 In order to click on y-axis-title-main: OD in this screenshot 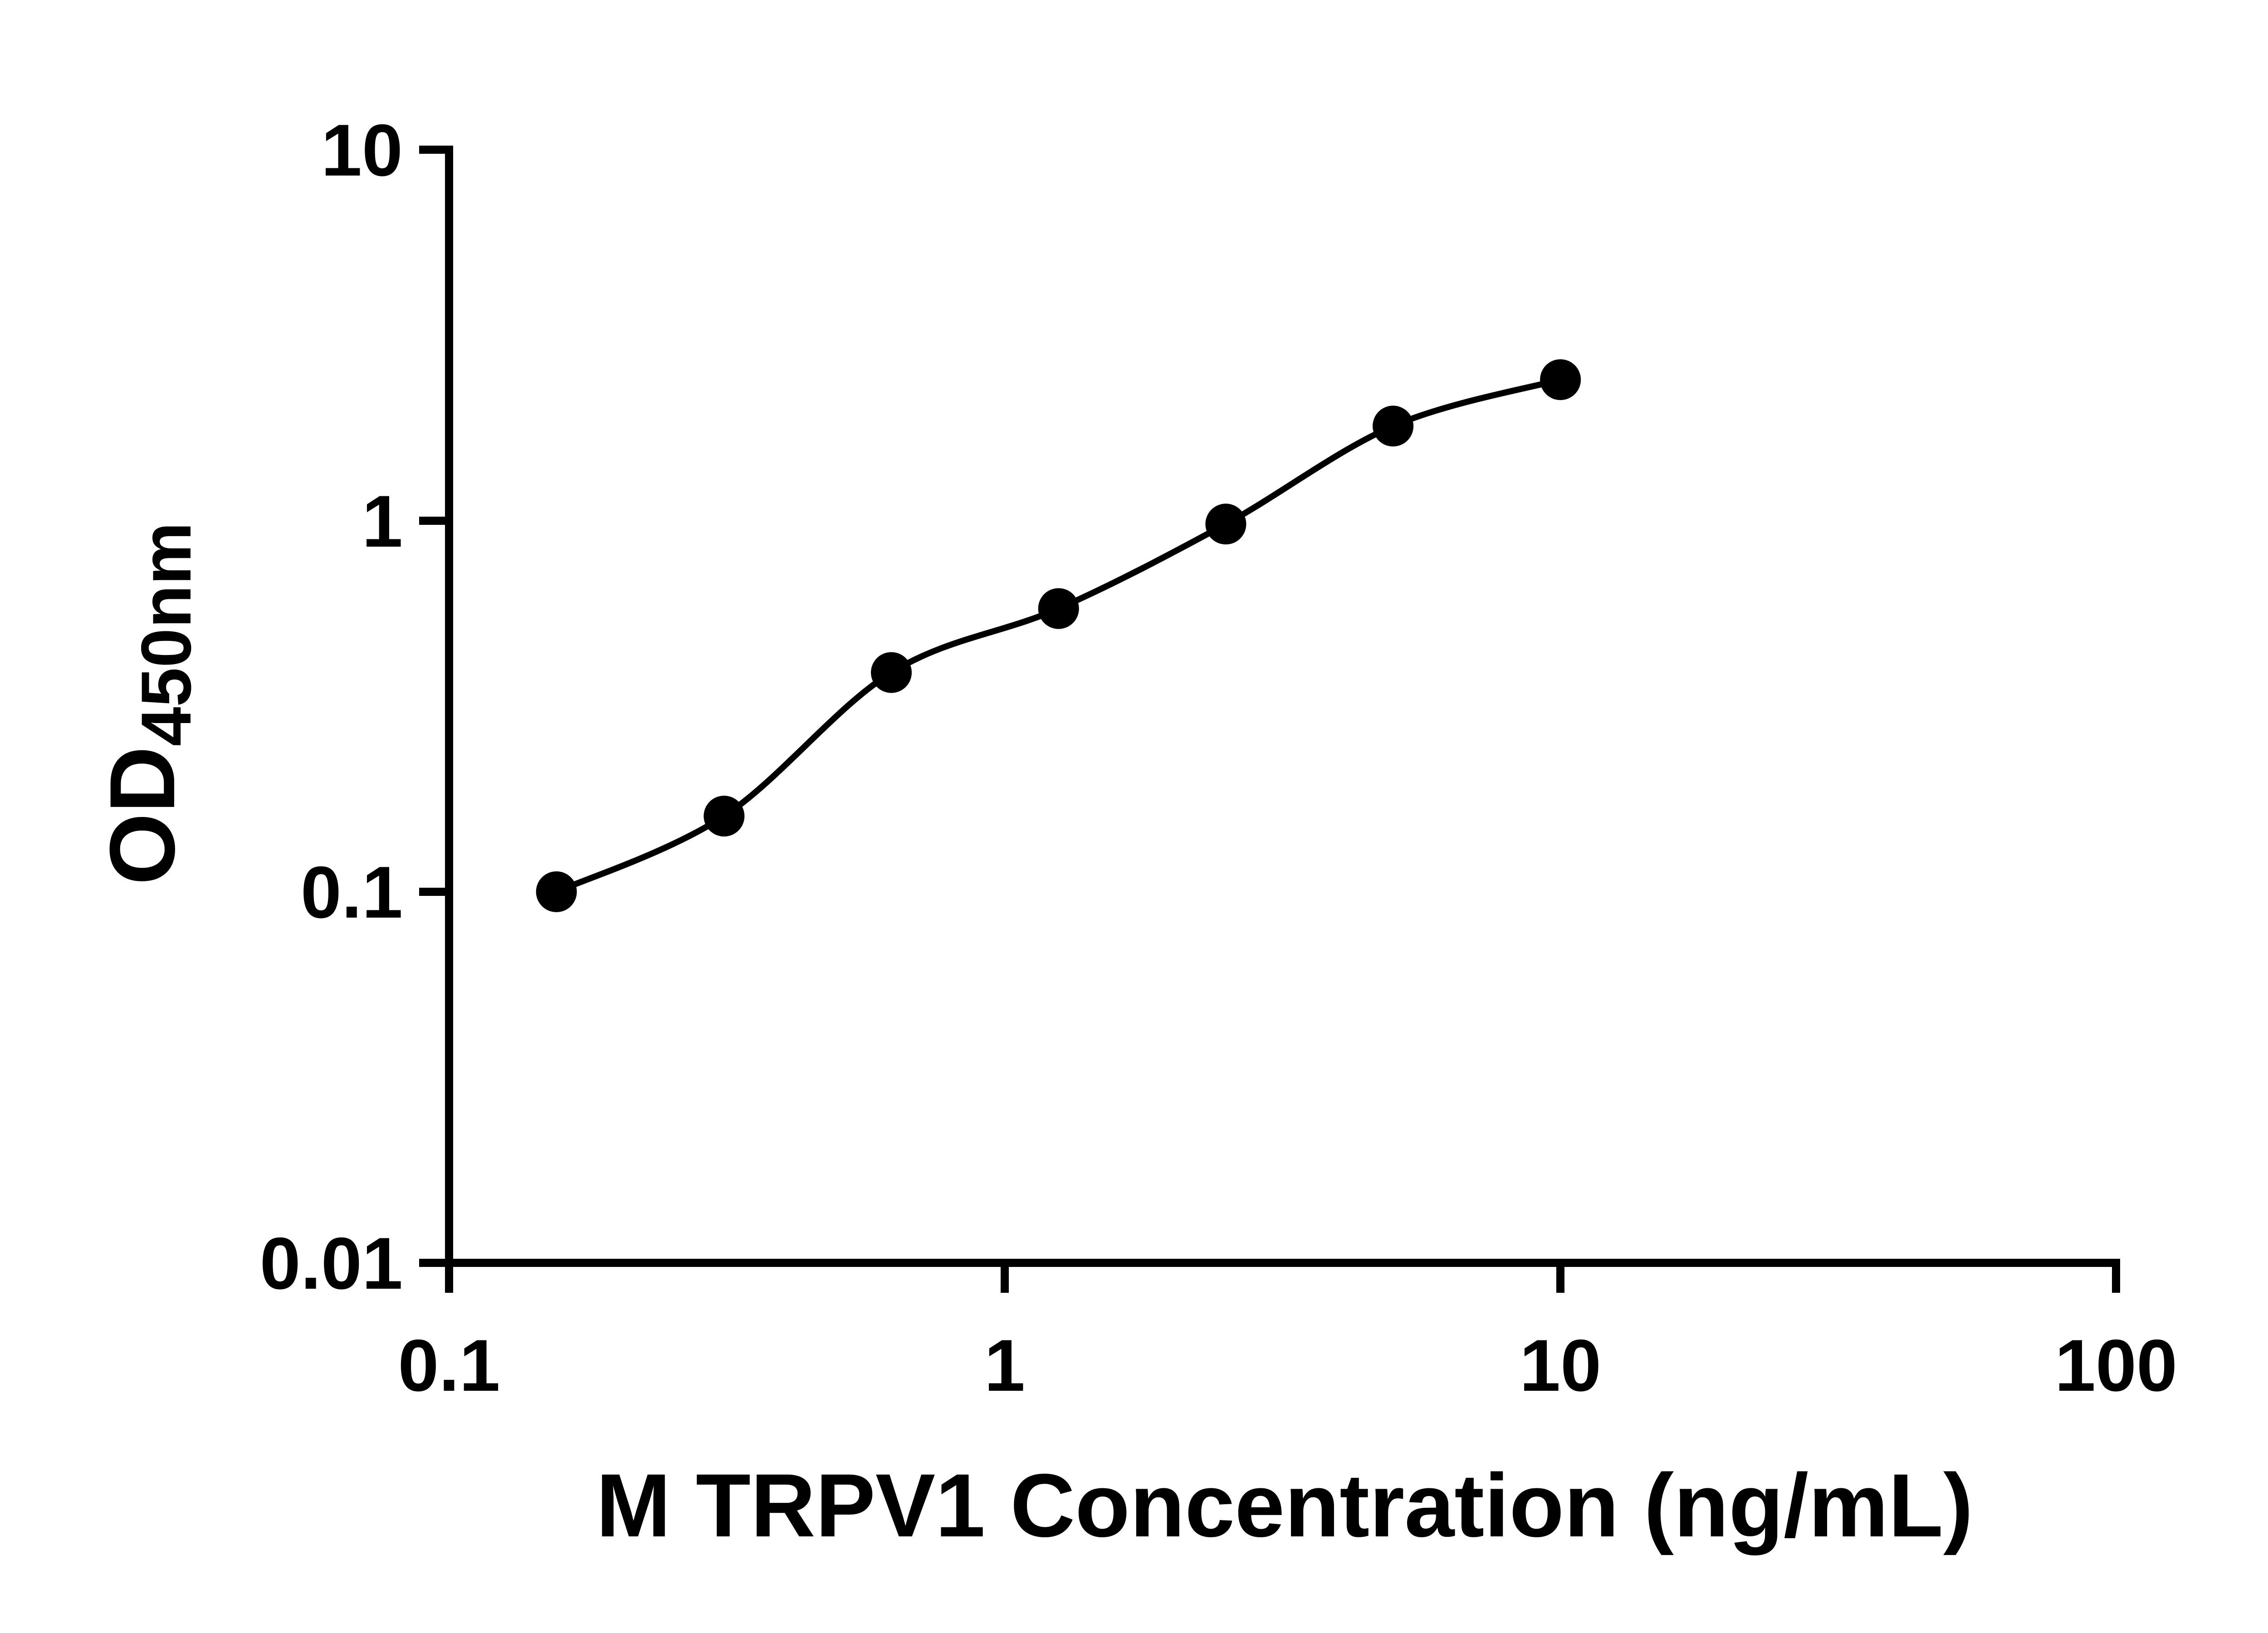, I will do `click(143, 815)`.